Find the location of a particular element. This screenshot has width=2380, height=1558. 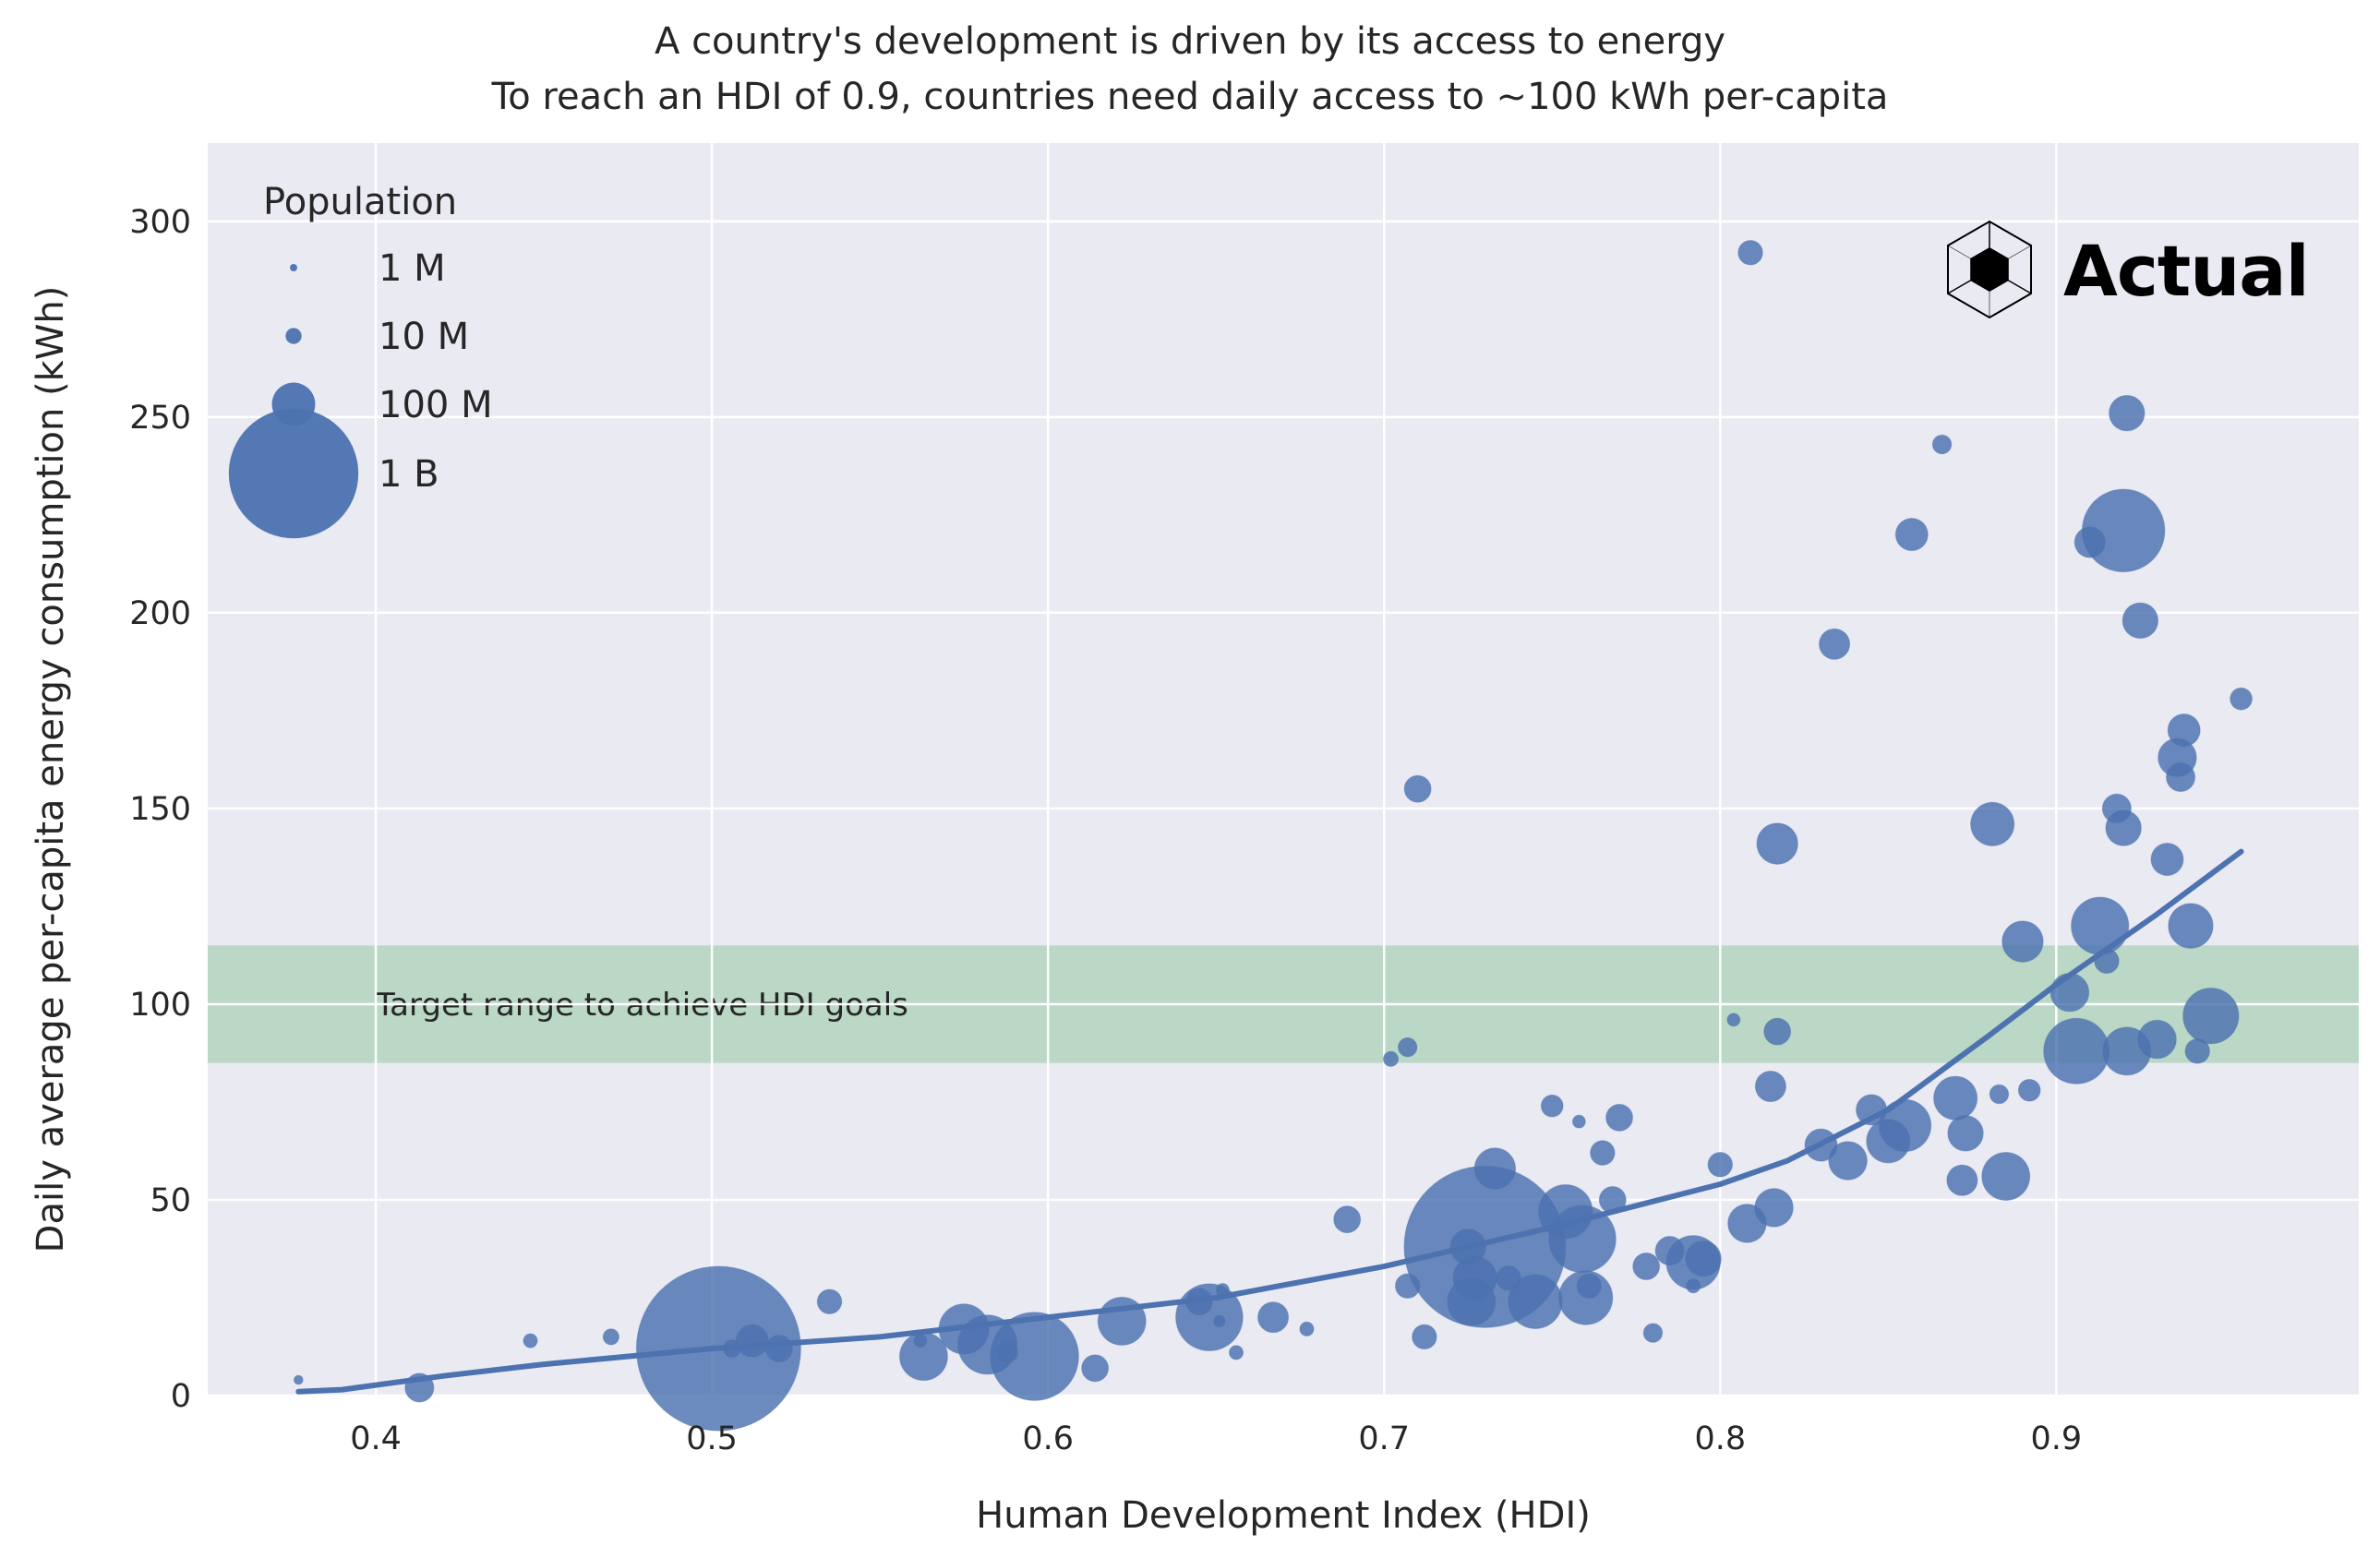

x-tick-label: 0.6 is located at coordinates (1048, 1438).